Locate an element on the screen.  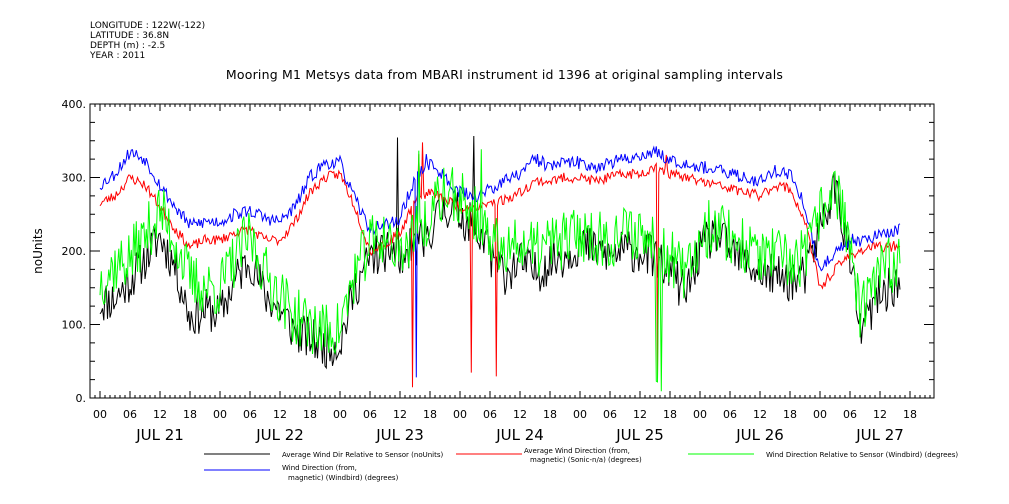
latitude-text: LATITUDE : 36.8N is located at coordinates (130, 36).